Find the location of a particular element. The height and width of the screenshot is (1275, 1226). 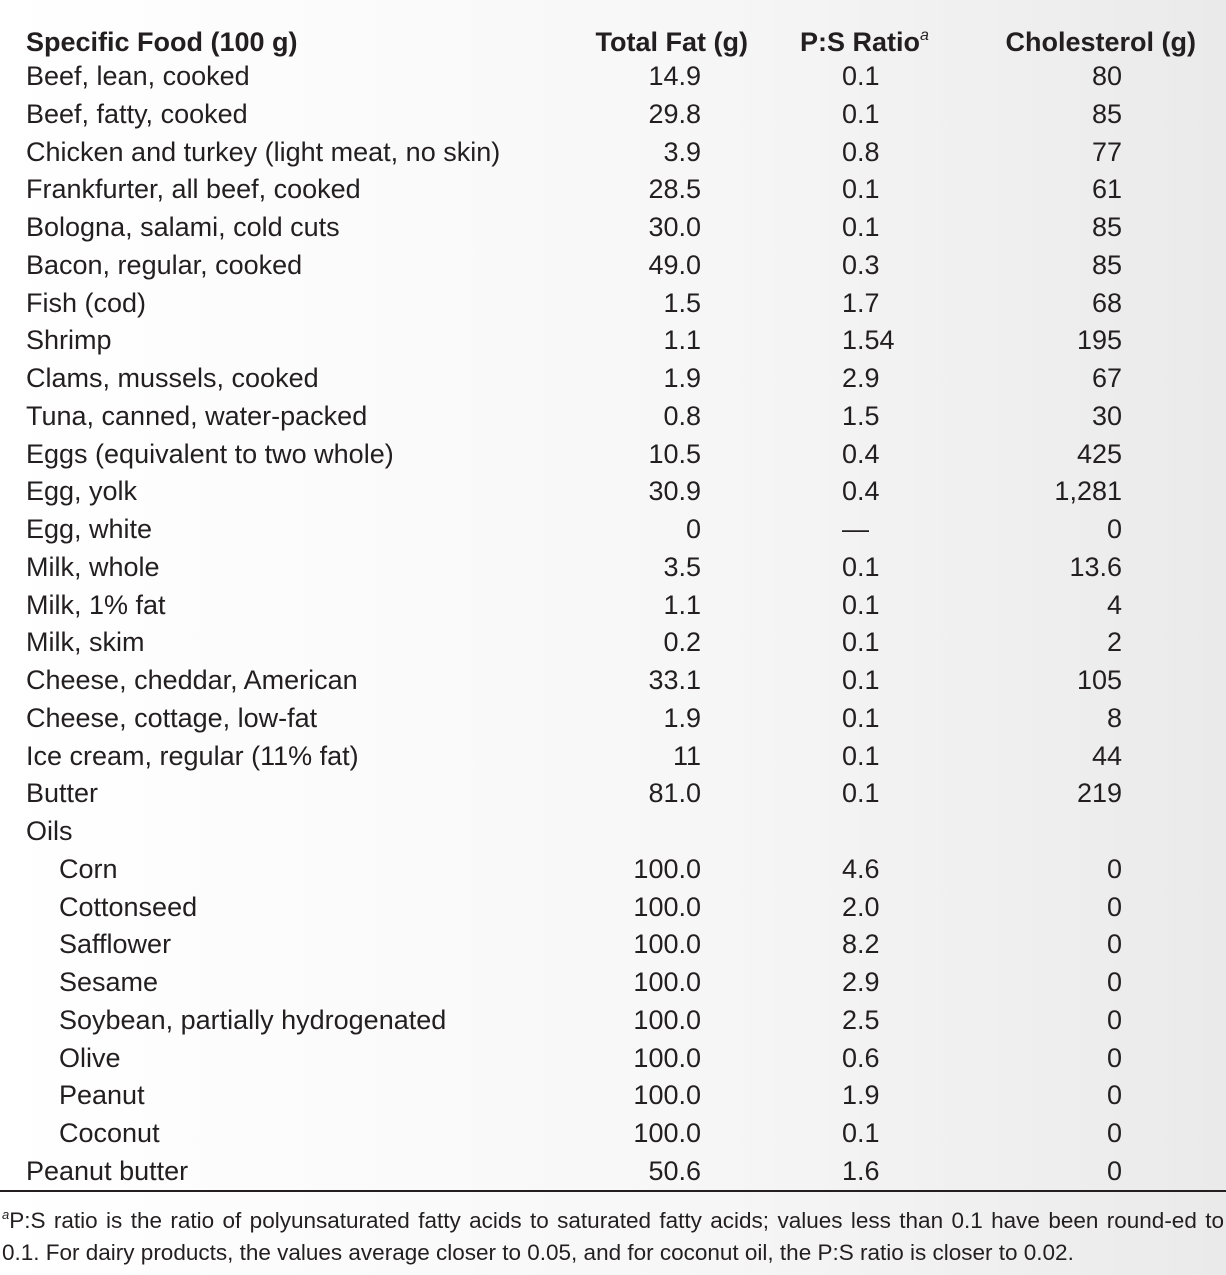

cell-food: Milk, whole is located at coordinates (93, 566).